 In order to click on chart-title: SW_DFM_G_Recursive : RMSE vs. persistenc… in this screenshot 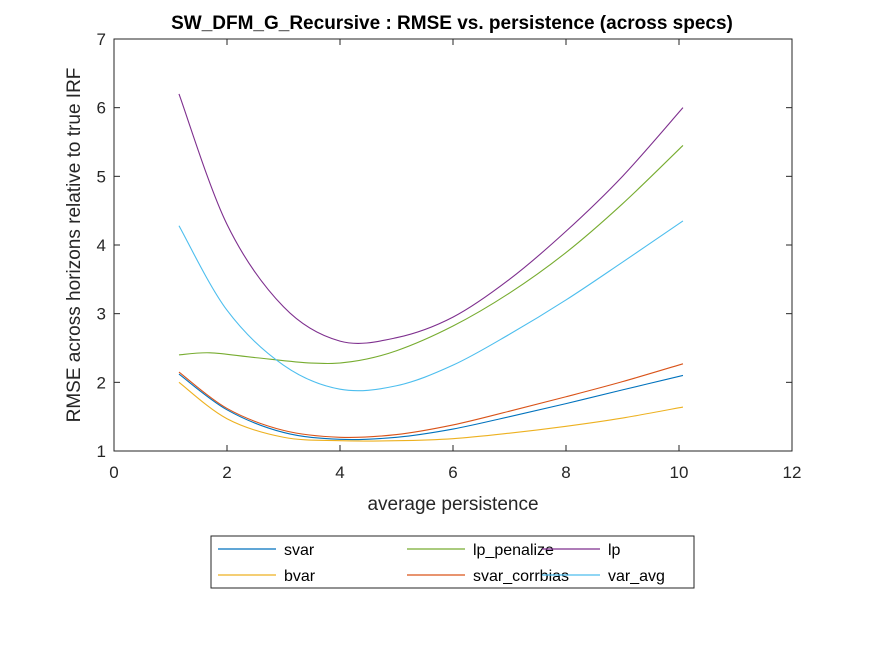, I will do `click(452, 23)`.